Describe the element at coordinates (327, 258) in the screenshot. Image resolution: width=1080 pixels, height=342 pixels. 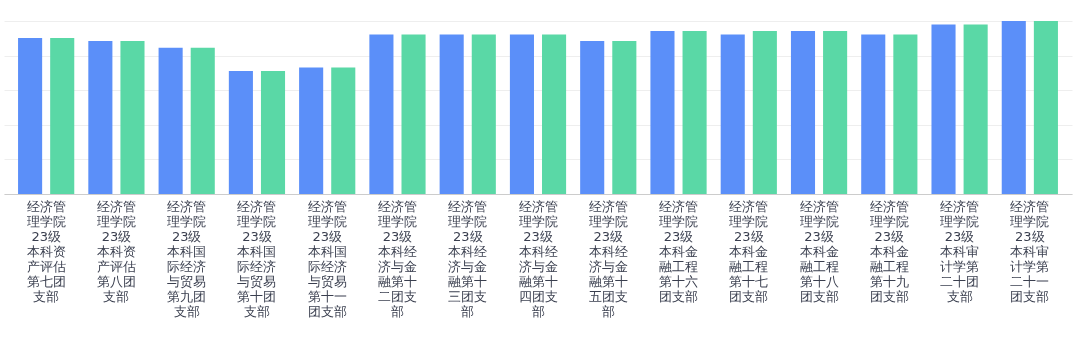
I see `x-tick-label: 经济管理学院23级本科国际经济与贸易第十一团支部` at that location.